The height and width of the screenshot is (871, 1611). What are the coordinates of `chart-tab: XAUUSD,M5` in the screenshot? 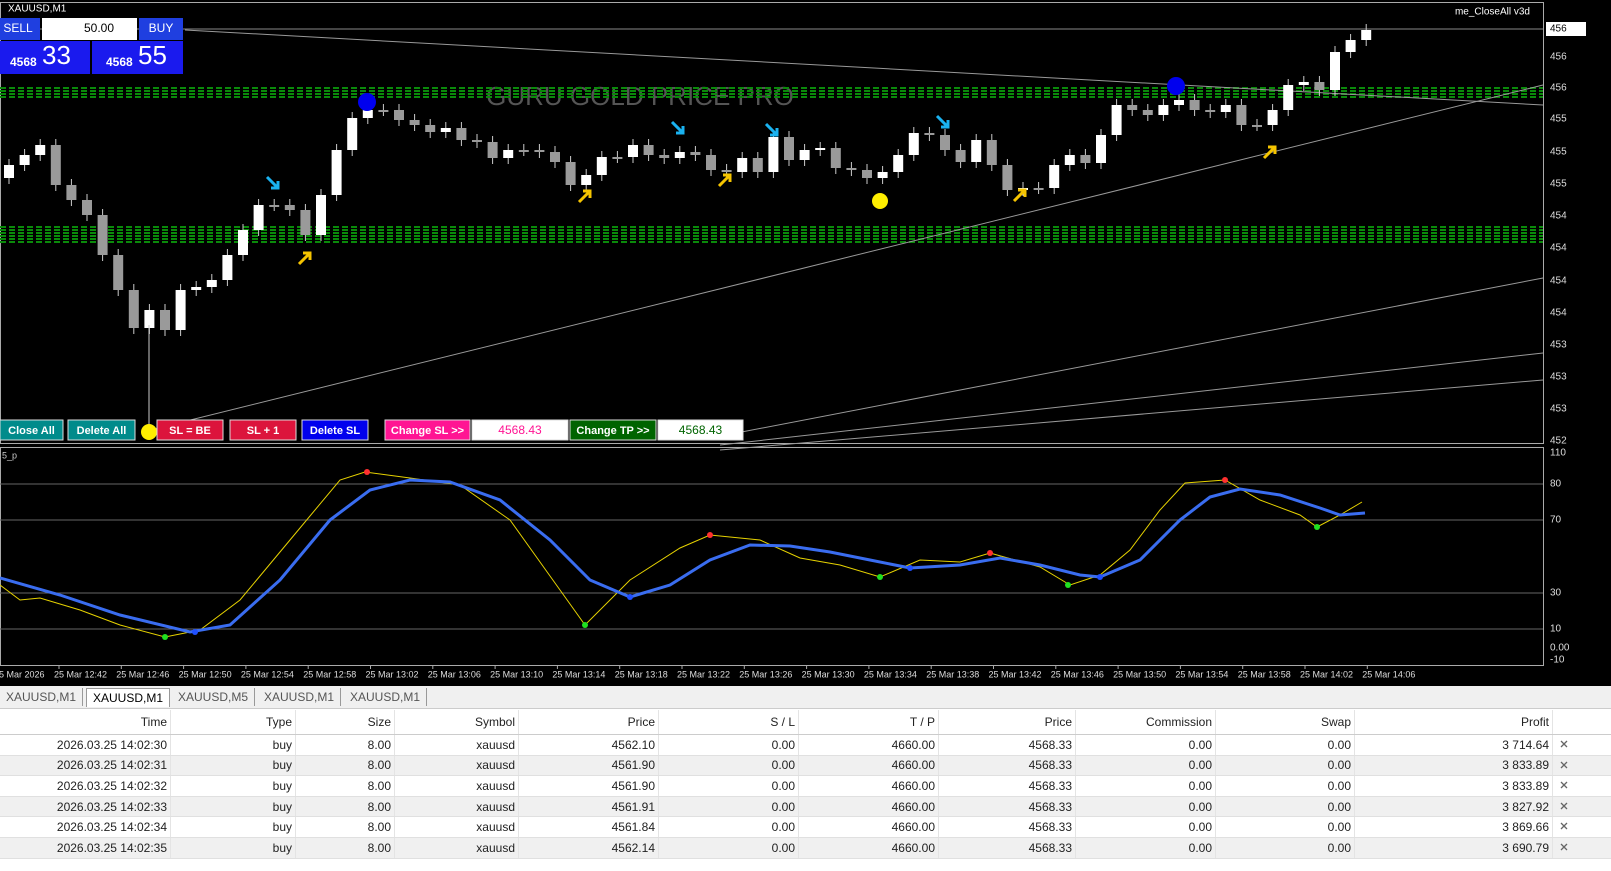 It's located at (214, 697).